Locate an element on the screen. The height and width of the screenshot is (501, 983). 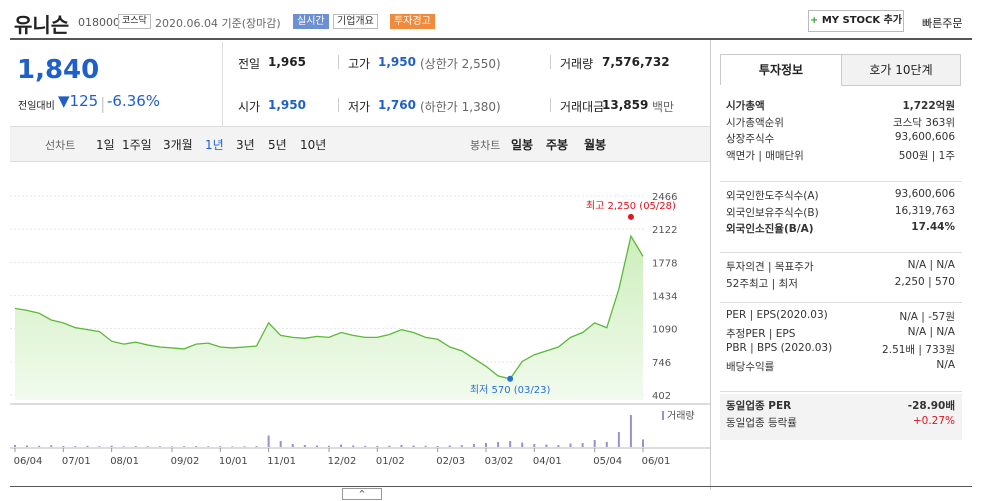
realtime-button: 실시간 is located at coordinates (311, 21).